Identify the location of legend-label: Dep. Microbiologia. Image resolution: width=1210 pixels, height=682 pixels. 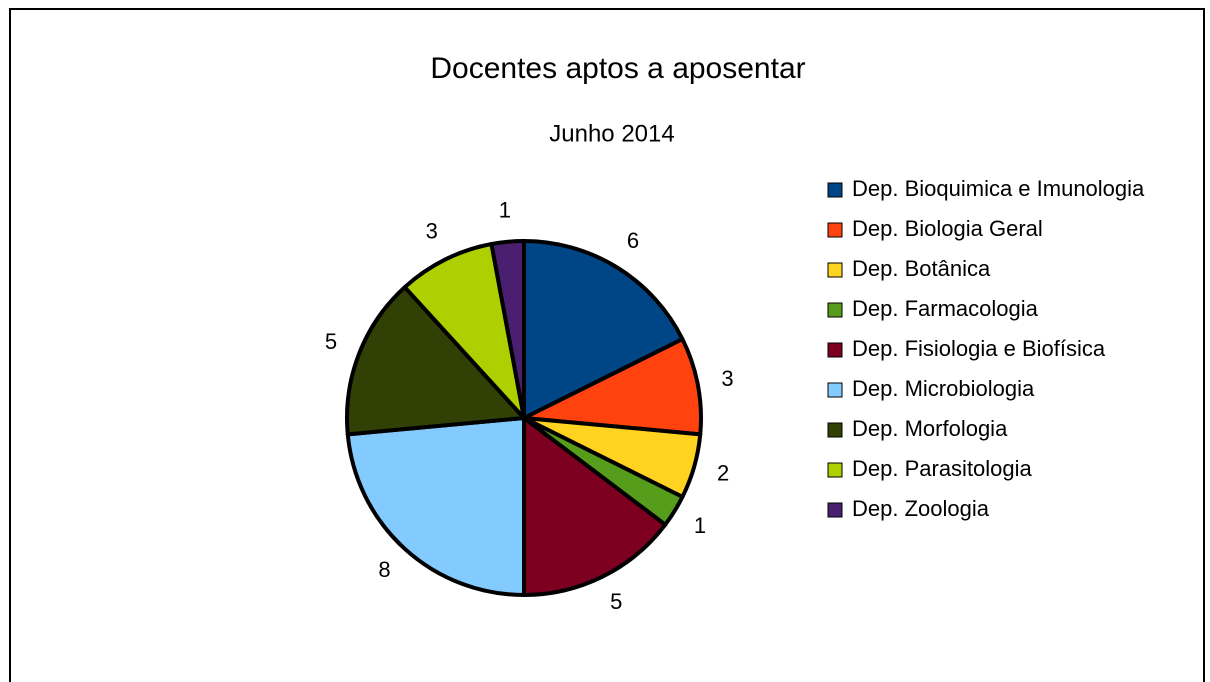
(943, 388).